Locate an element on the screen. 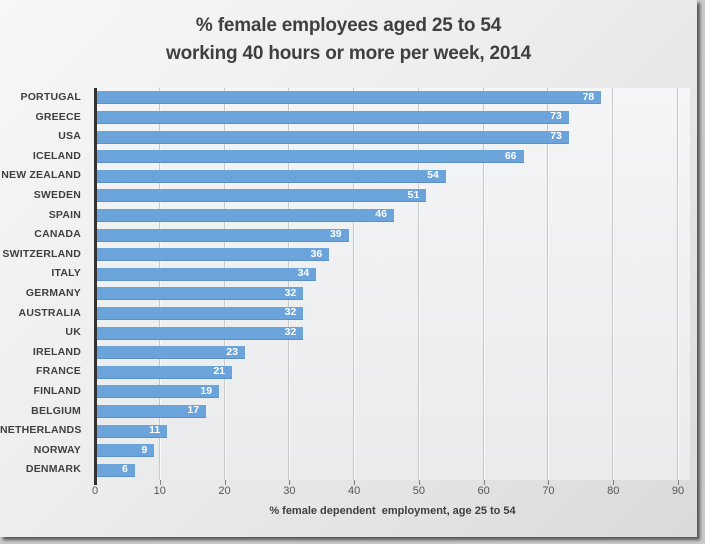 This screenshot has width=705, height=544. category-label: CANADA is located at coordinates (57, 234).